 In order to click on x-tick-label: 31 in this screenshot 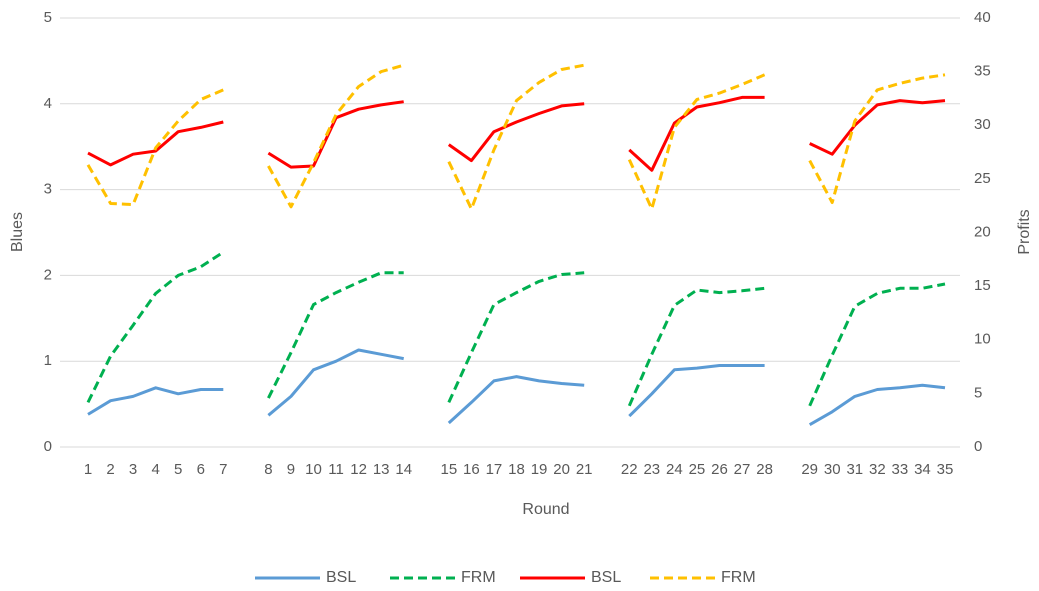, I will do `click(854, 469)`.